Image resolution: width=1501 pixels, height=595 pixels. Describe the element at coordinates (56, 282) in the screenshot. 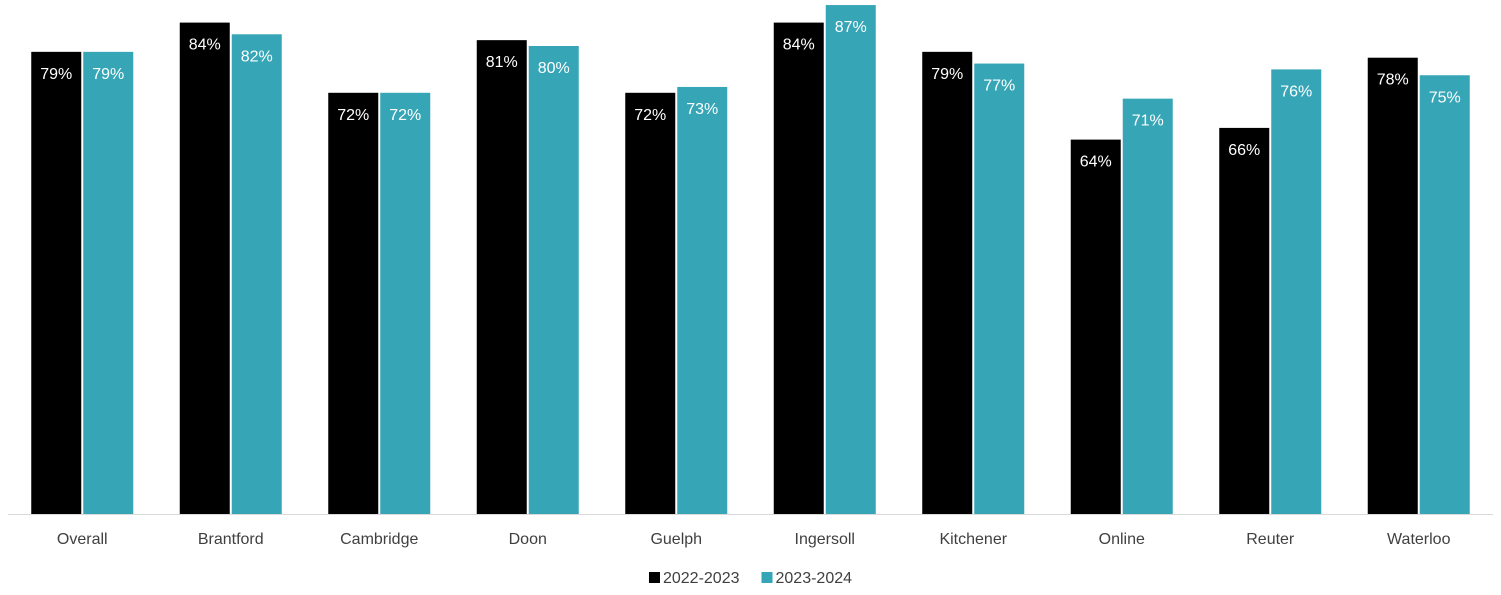

I see `bar-overall-2022-2023` at that location.